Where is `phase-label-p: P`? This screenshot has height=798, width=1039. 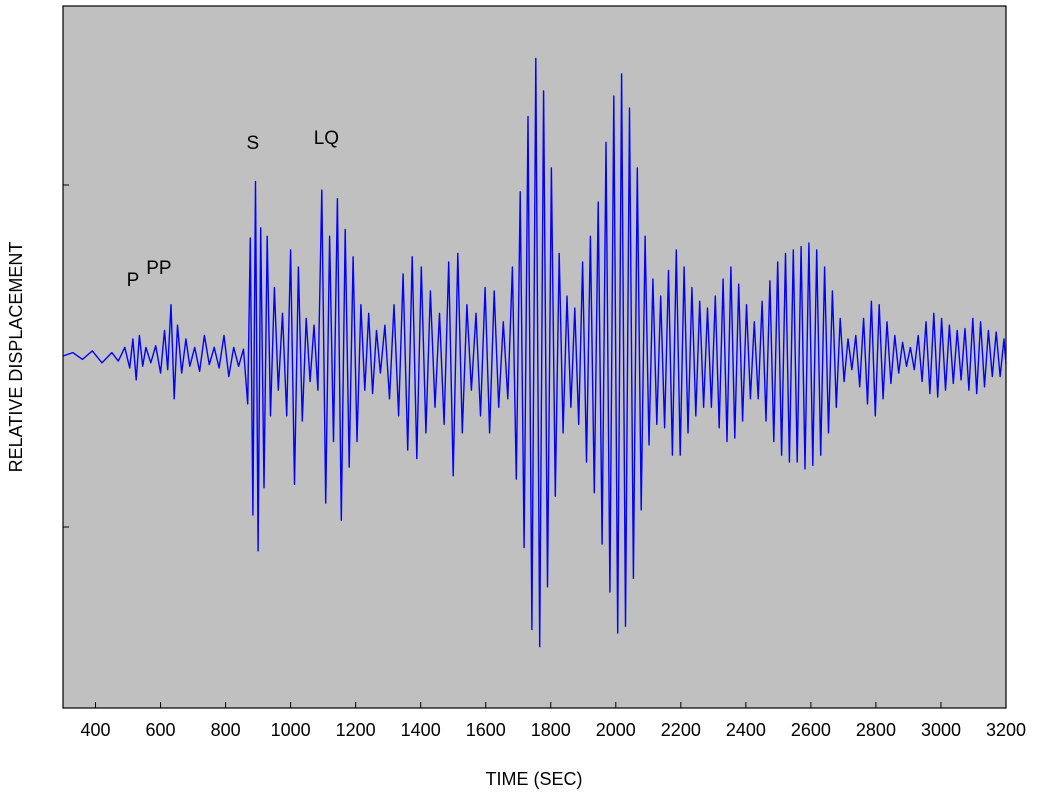
phase-label-p: P is located at coordinates (133, 280).